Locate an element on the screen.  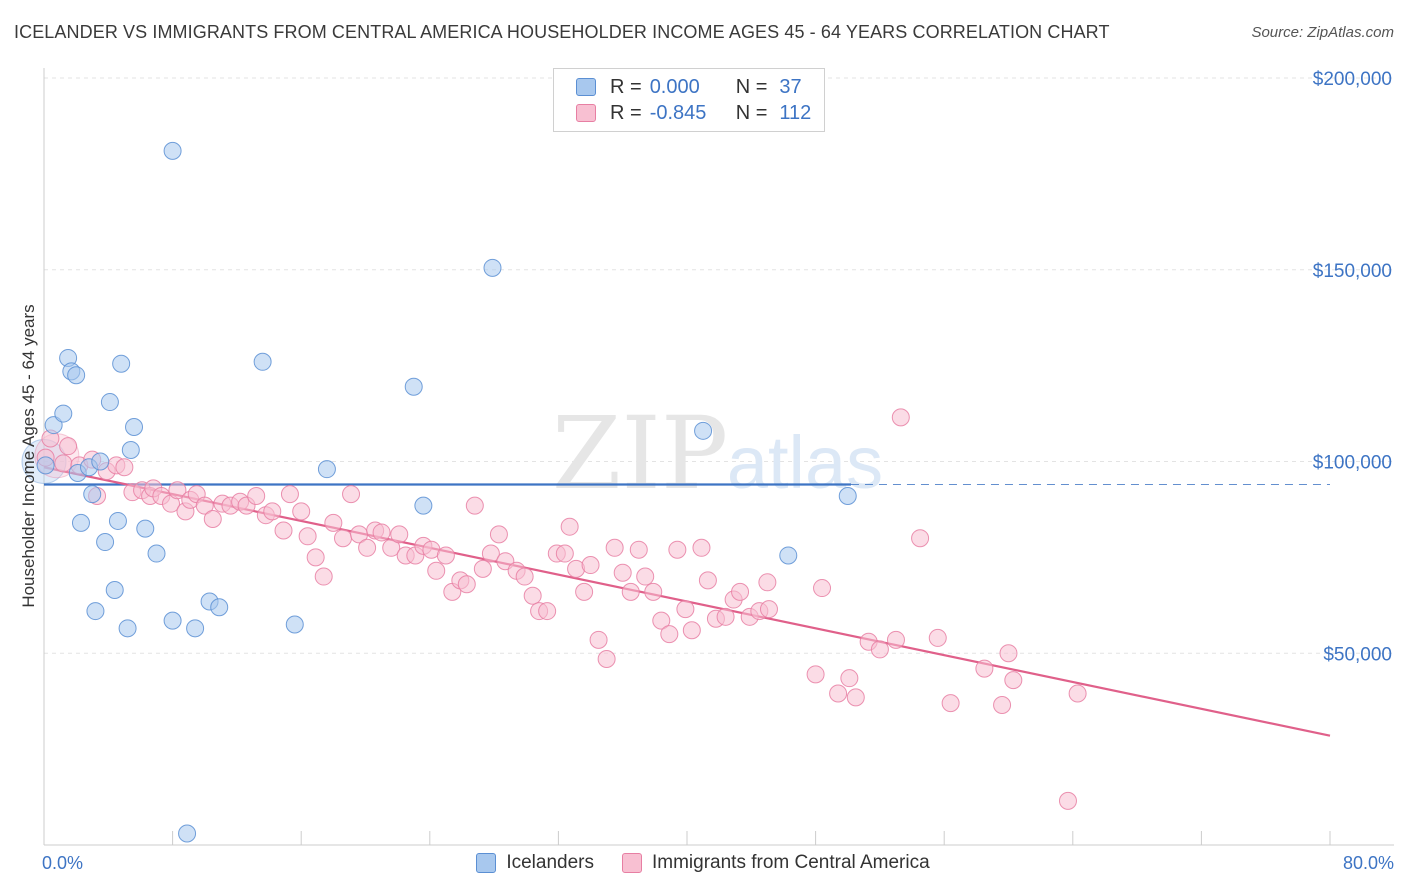
series-legend-immigrants: Immigrants from Central America is located at coordinates (775, 863).